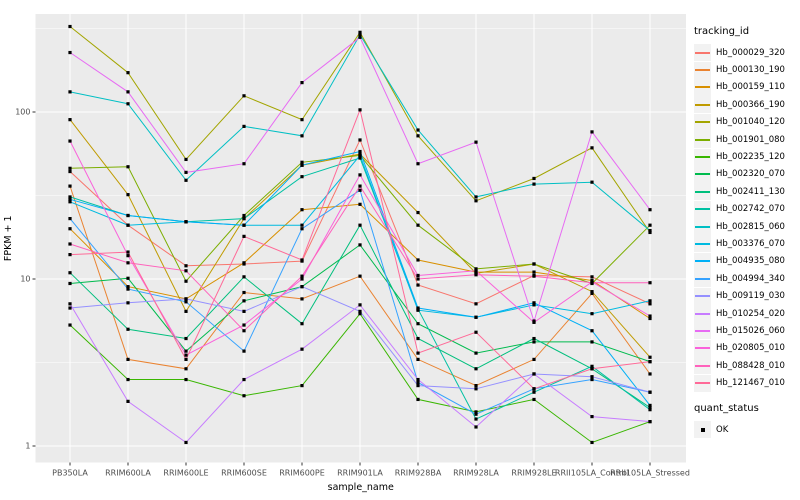  I want to click on legend-item-label: Hb_088428_010, so click(750, 365).